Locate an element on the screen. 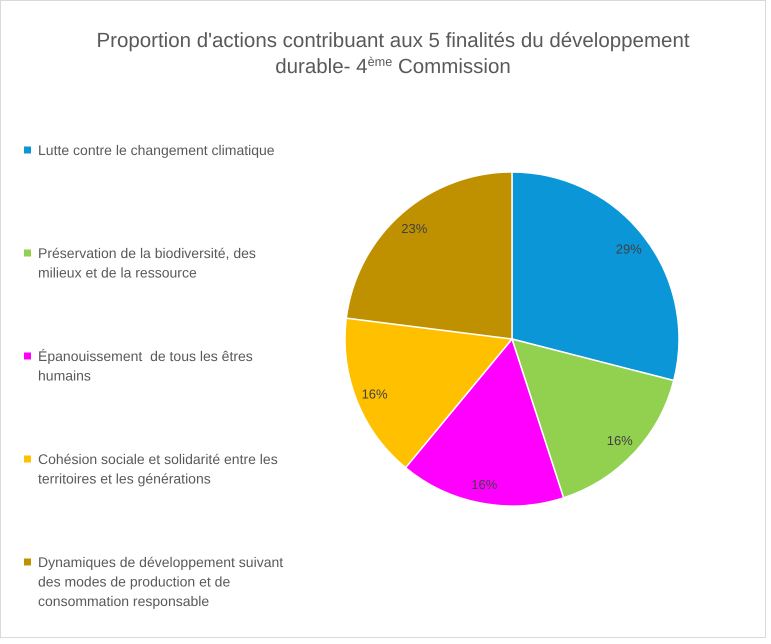  legend-label: Préservation de la biodiversité, des milieux et de la ressource is located at coordinates (147, 262).